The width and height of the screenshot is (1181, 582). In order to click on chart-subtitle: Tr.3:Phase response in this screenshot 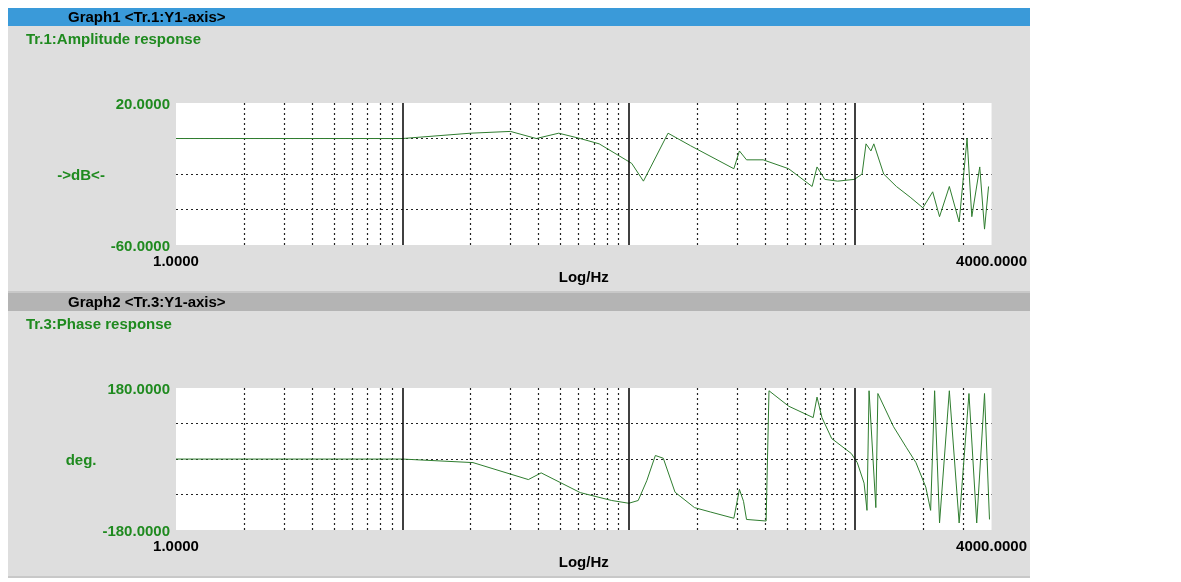, I will do `click(99, 323)`.